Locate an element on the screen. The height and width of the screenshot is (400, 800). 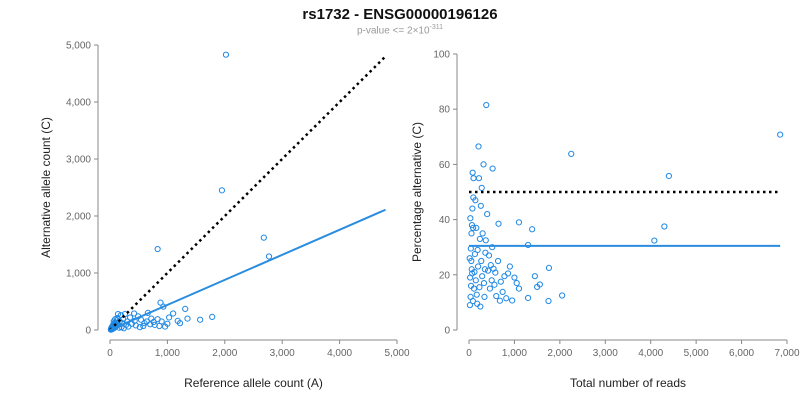
right-x-tick-label: 7,000 is located at coordinates (786, 353).